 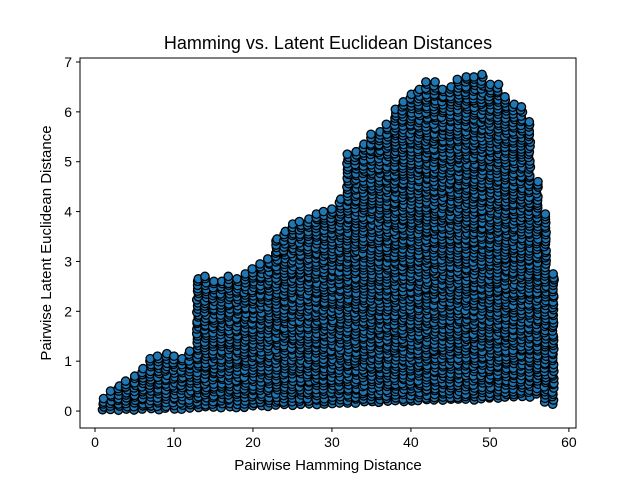 I want to click on y-tick-label: 3, so click(x=68, y=261).